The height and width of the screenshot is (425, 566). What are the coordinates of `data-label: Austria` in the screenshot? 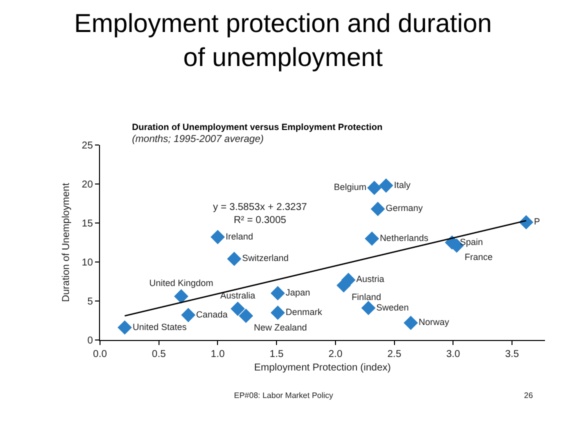 It's located at (370, 279).